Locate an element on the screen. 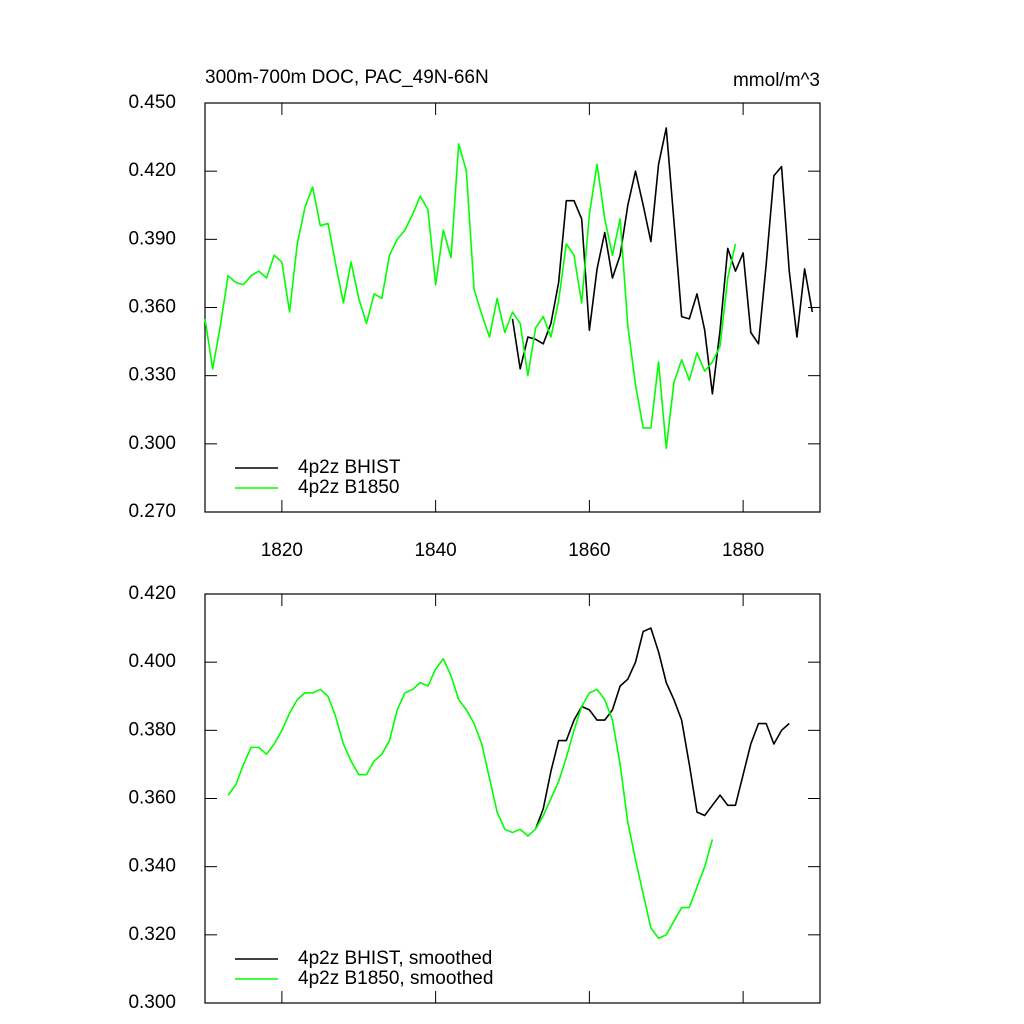 The image size is (1024, 1024). x-tick-label: 1860 is located at coordinates (589, 550).